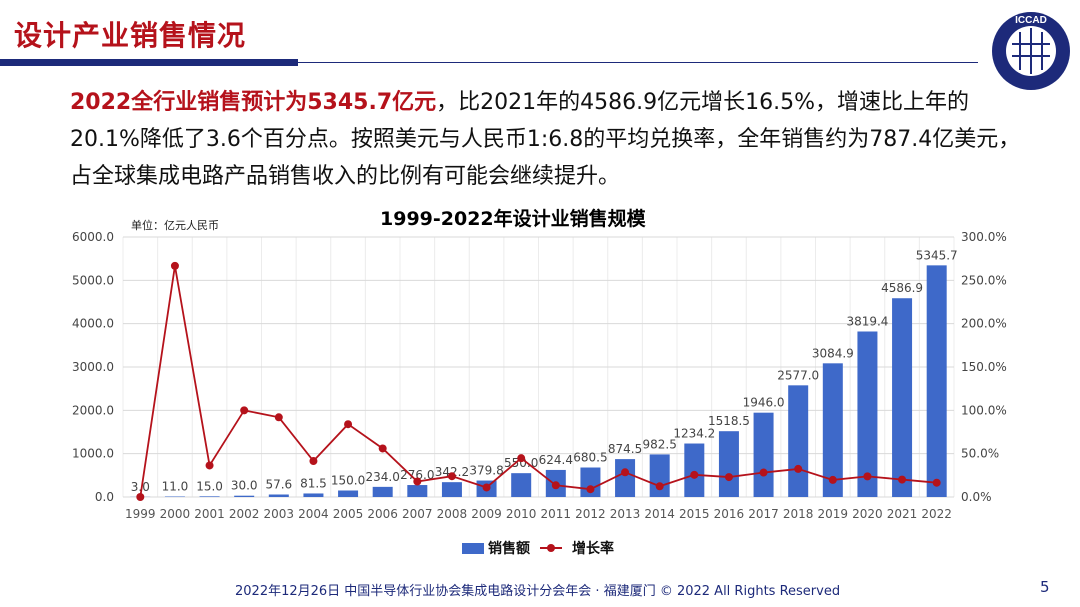 The width and height of the screenshot is (1080, 607). Describe the element at coordinates (984, 324) in the screenshot. I see `right-axis-tick-label: 200.0%` at that location.